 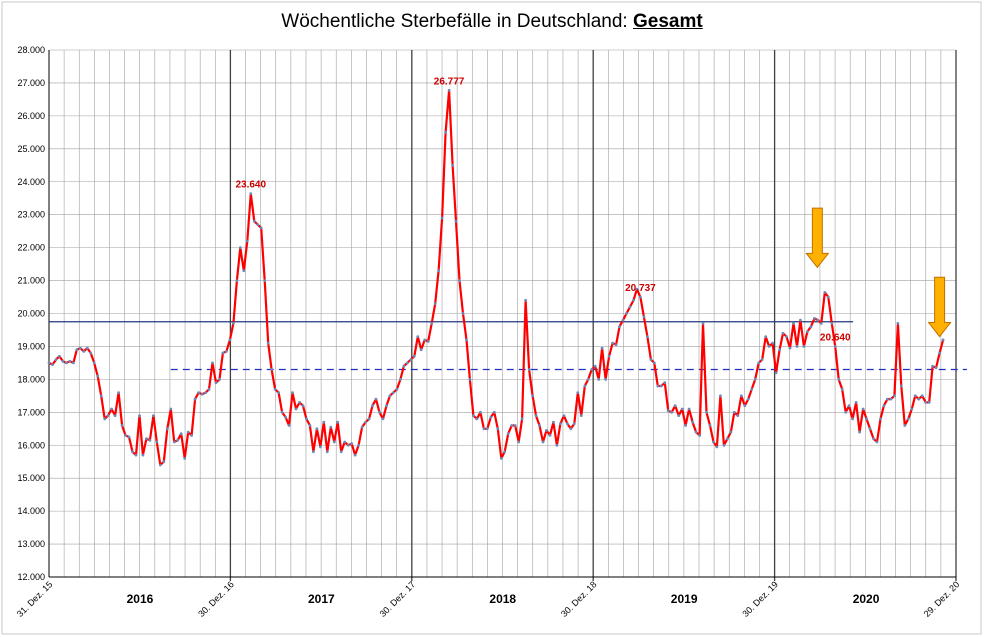 I want to click on y-tick-label: 19.000, so click(x=31, y=346).